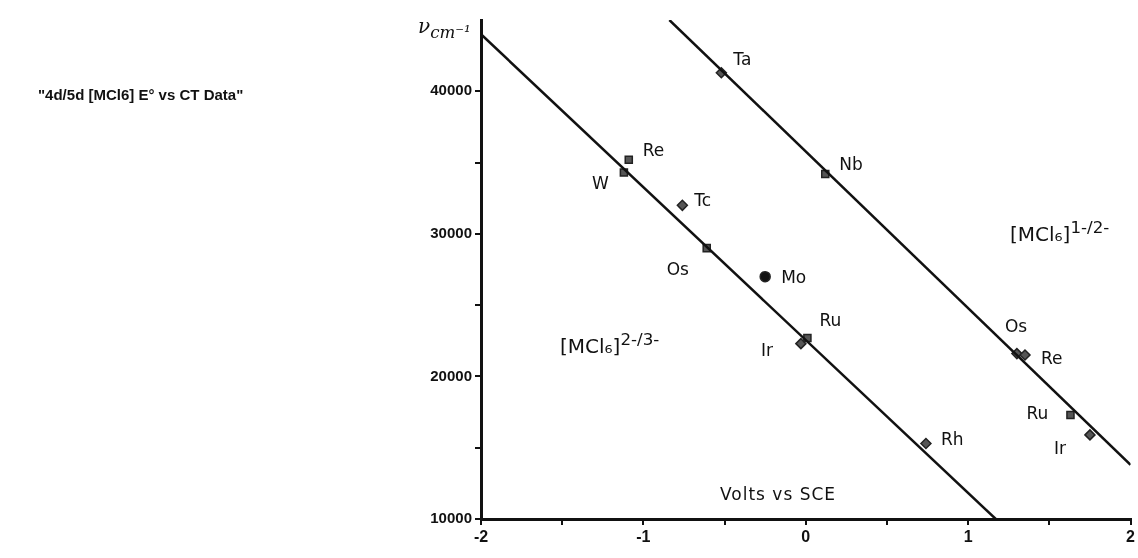 The image size is (1138, 558). Describe the element at coordinates (968, 537) in the screenshot. I see `x-tick-label: 1` at that location.